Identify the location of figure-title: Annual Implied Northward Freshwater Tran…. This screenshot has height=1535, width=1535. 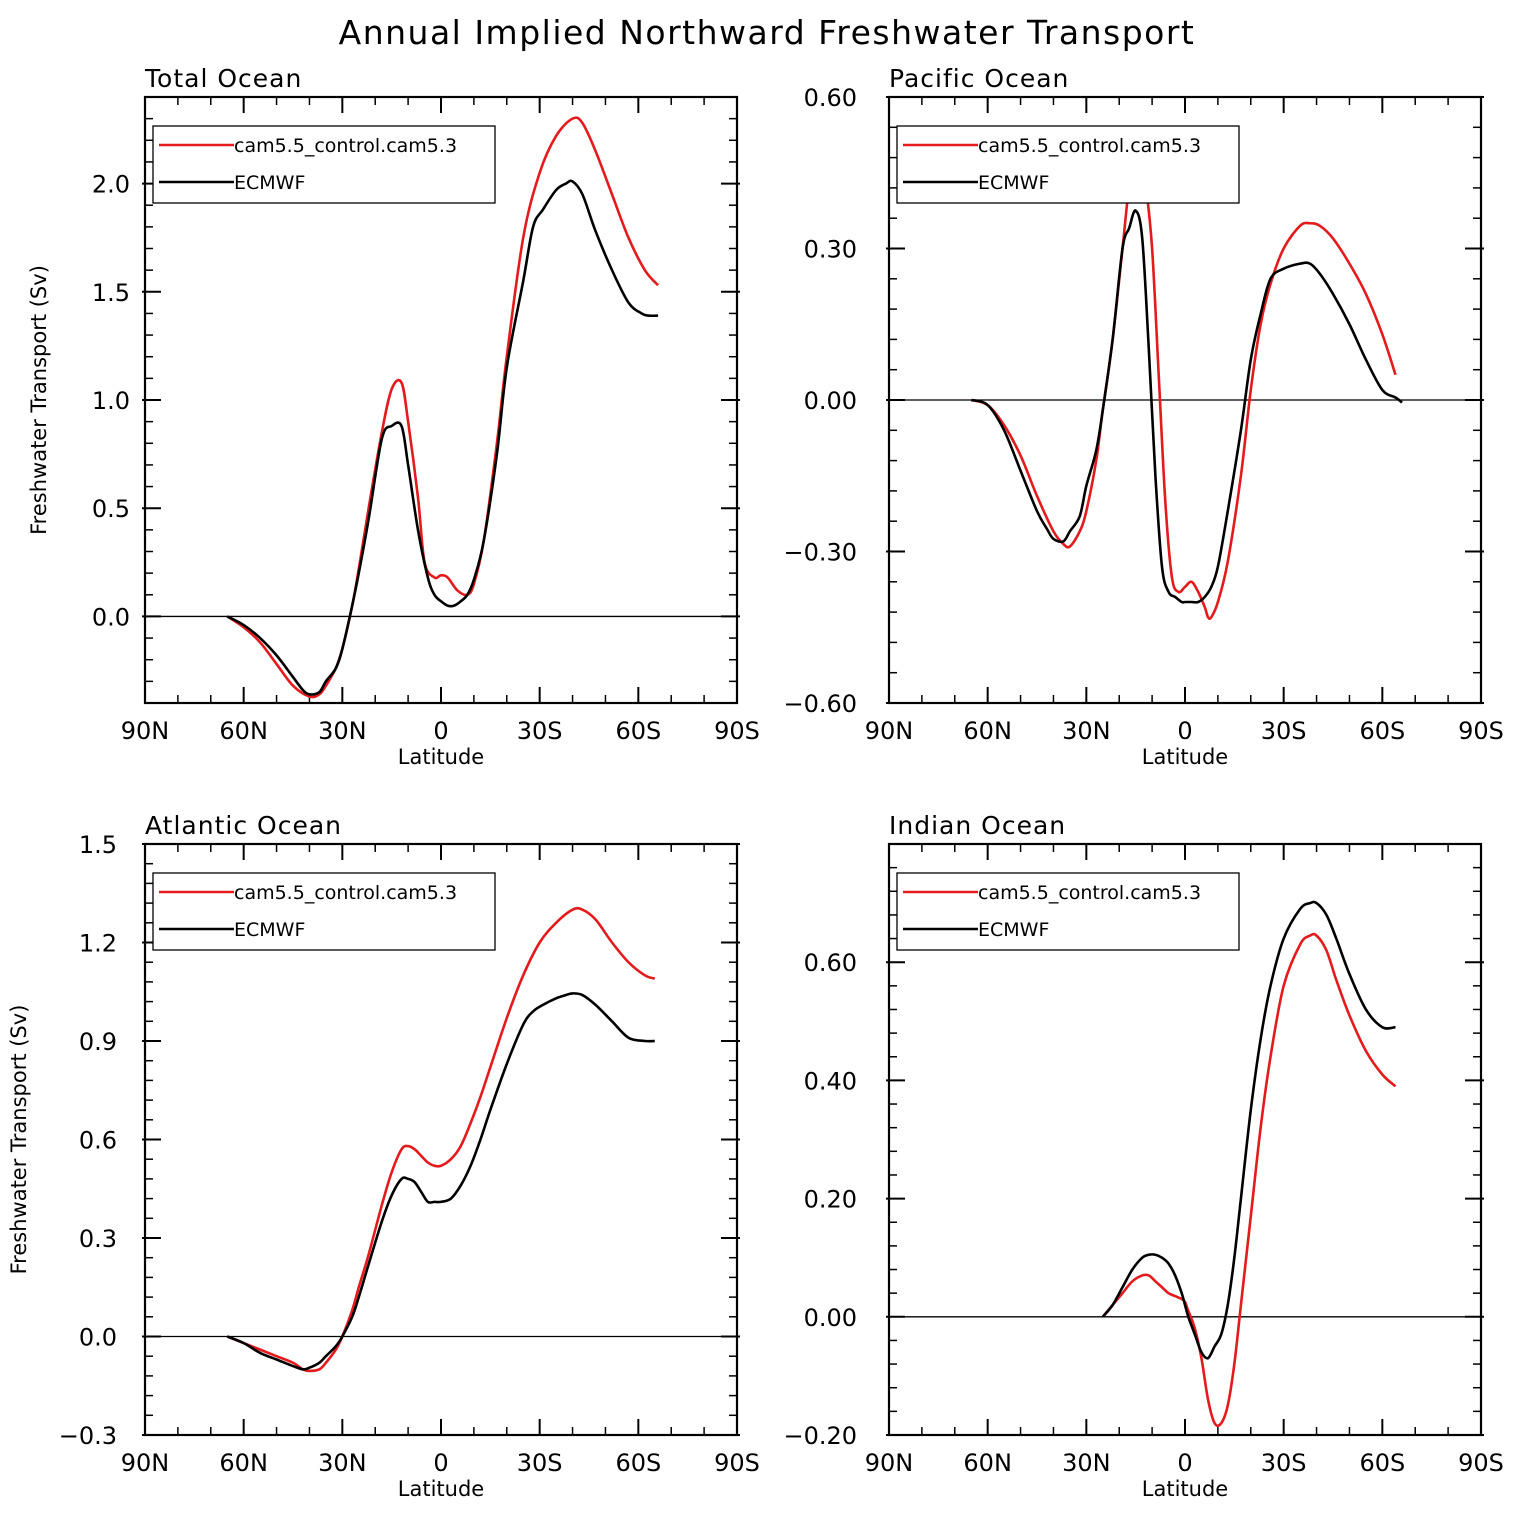
(767, 32).